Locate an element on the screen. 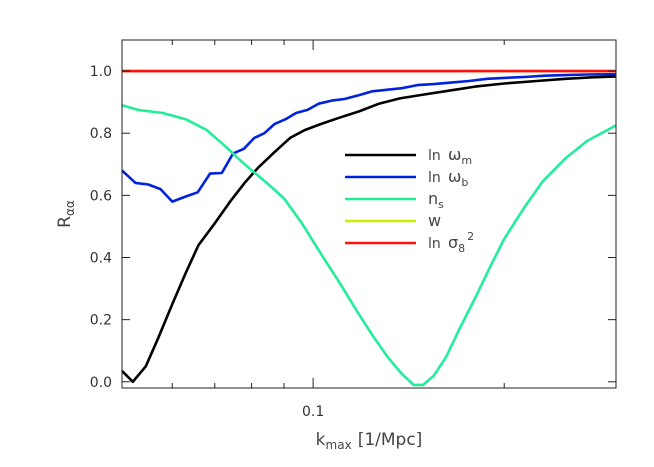 This screenshot has width=654, height=467. legend-label: ln σ82 is located at coordinates (451, 242).